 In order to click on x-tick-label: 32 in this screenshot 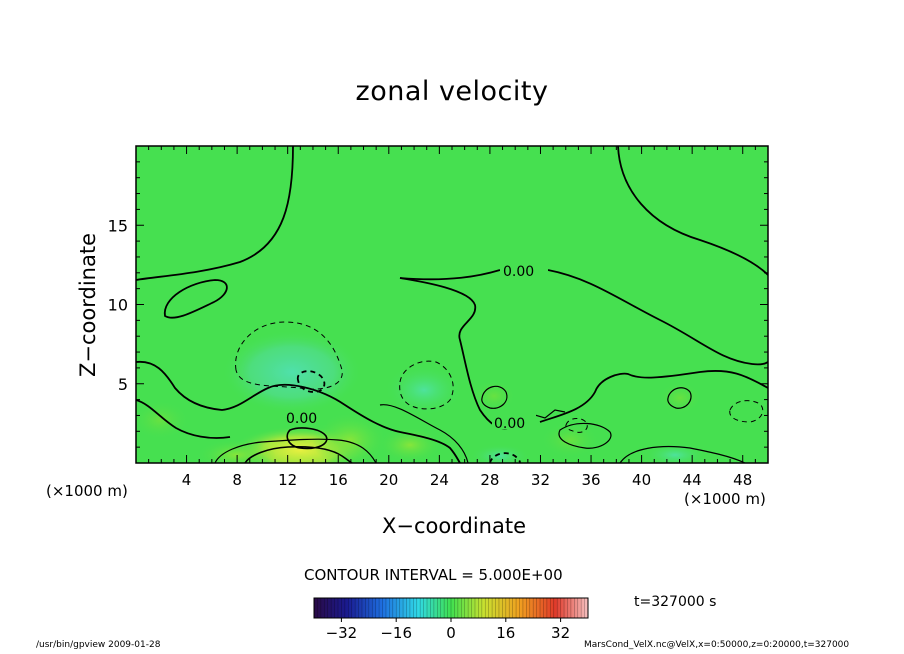, I will do `click(540, 480)`.